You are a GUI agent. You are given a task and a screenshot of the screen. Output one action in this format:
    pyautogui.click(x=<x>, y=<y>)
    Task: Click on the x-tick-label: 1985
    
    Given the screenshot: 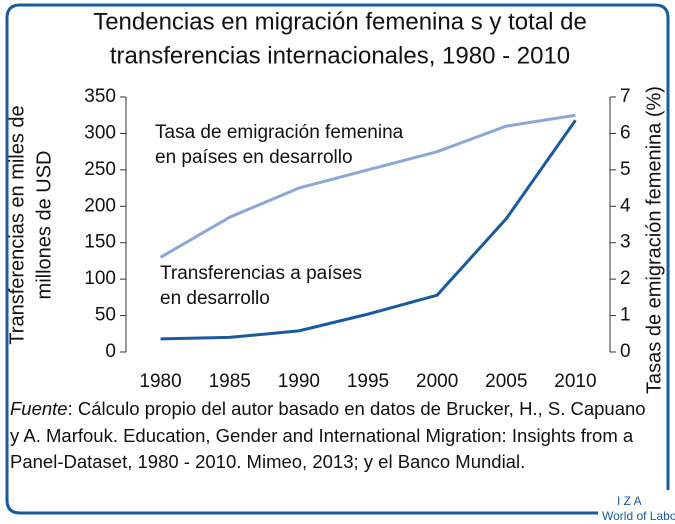 What is the action you would take?
    pyautogui.click(x=230, y=381)
    